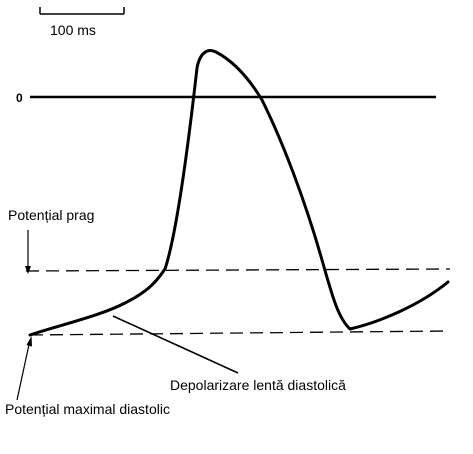  Describe the element at coordinates (175, 344) in the screenshot. I see `slow-depolarization-pointer` at that location.